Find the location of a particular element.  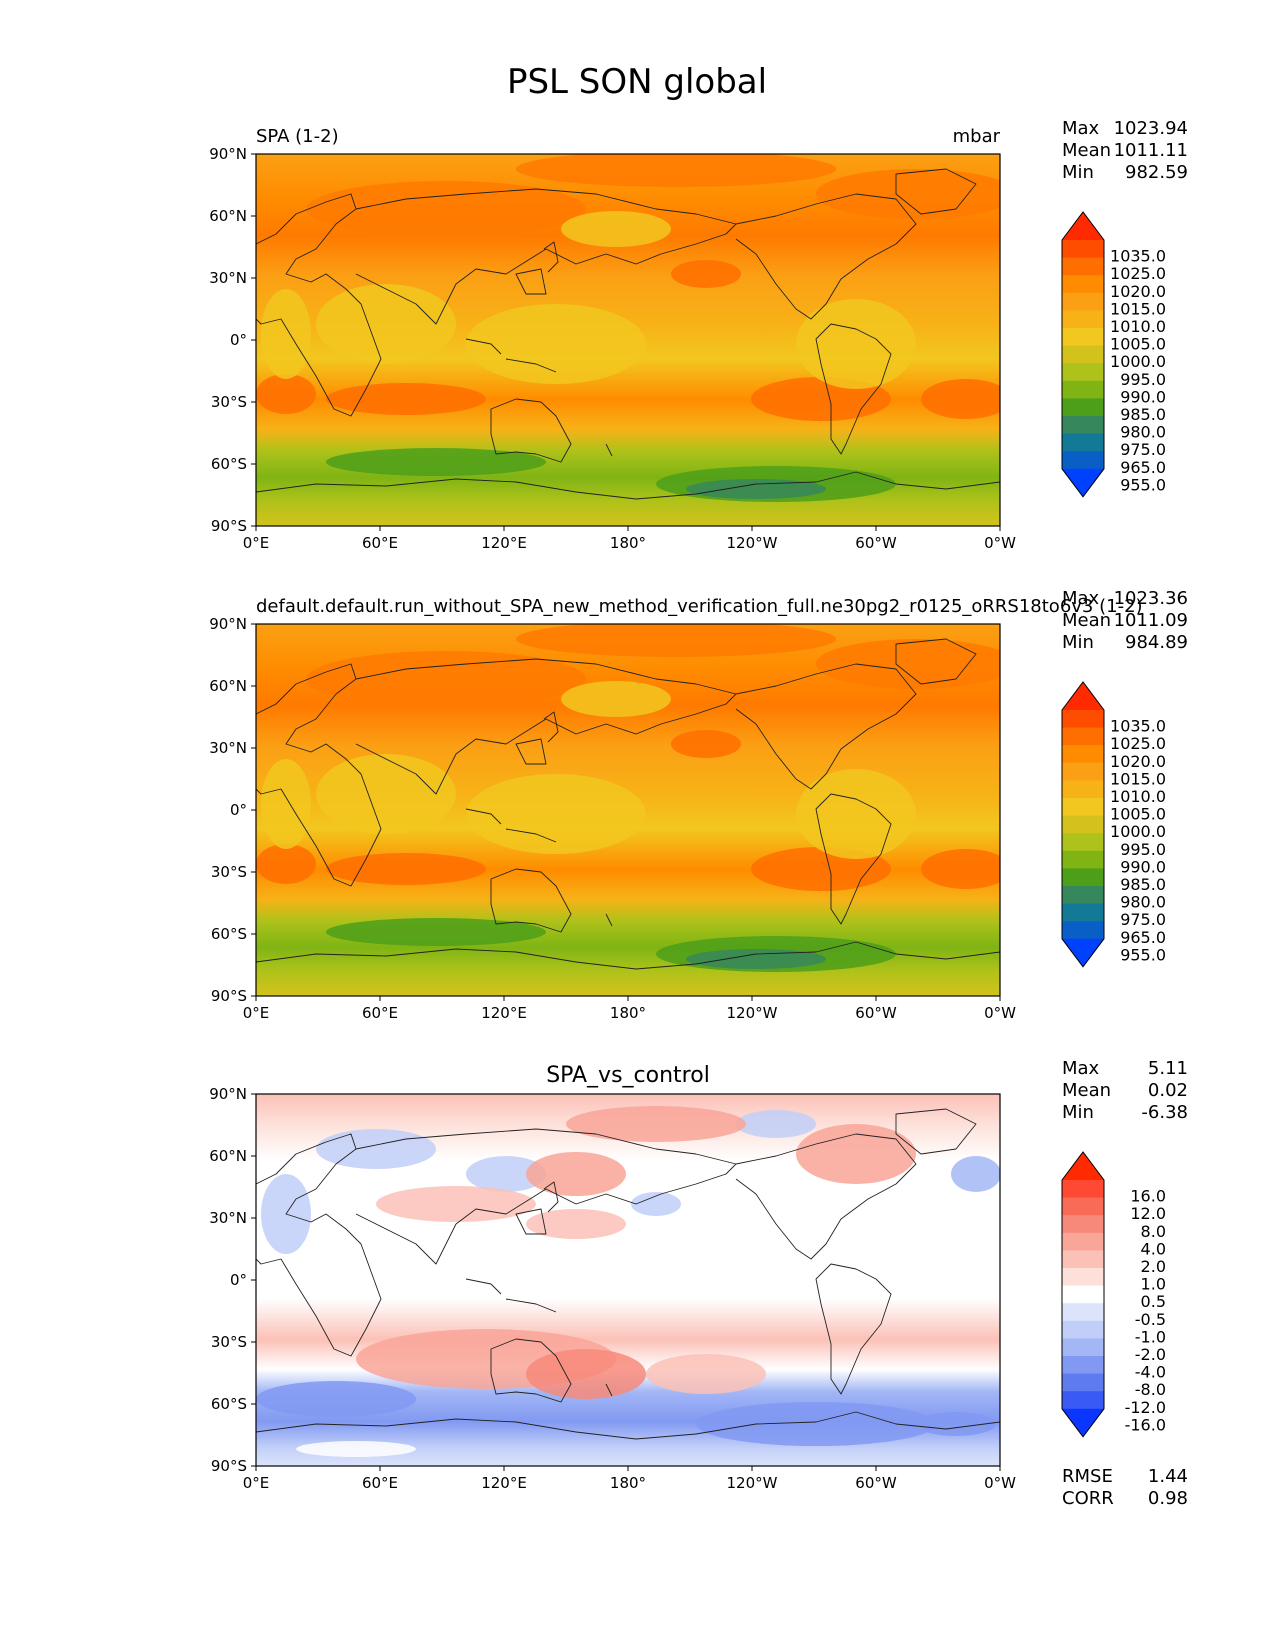

metric-value-rmse: 1.44 is located at coordinates (1168, 1476).